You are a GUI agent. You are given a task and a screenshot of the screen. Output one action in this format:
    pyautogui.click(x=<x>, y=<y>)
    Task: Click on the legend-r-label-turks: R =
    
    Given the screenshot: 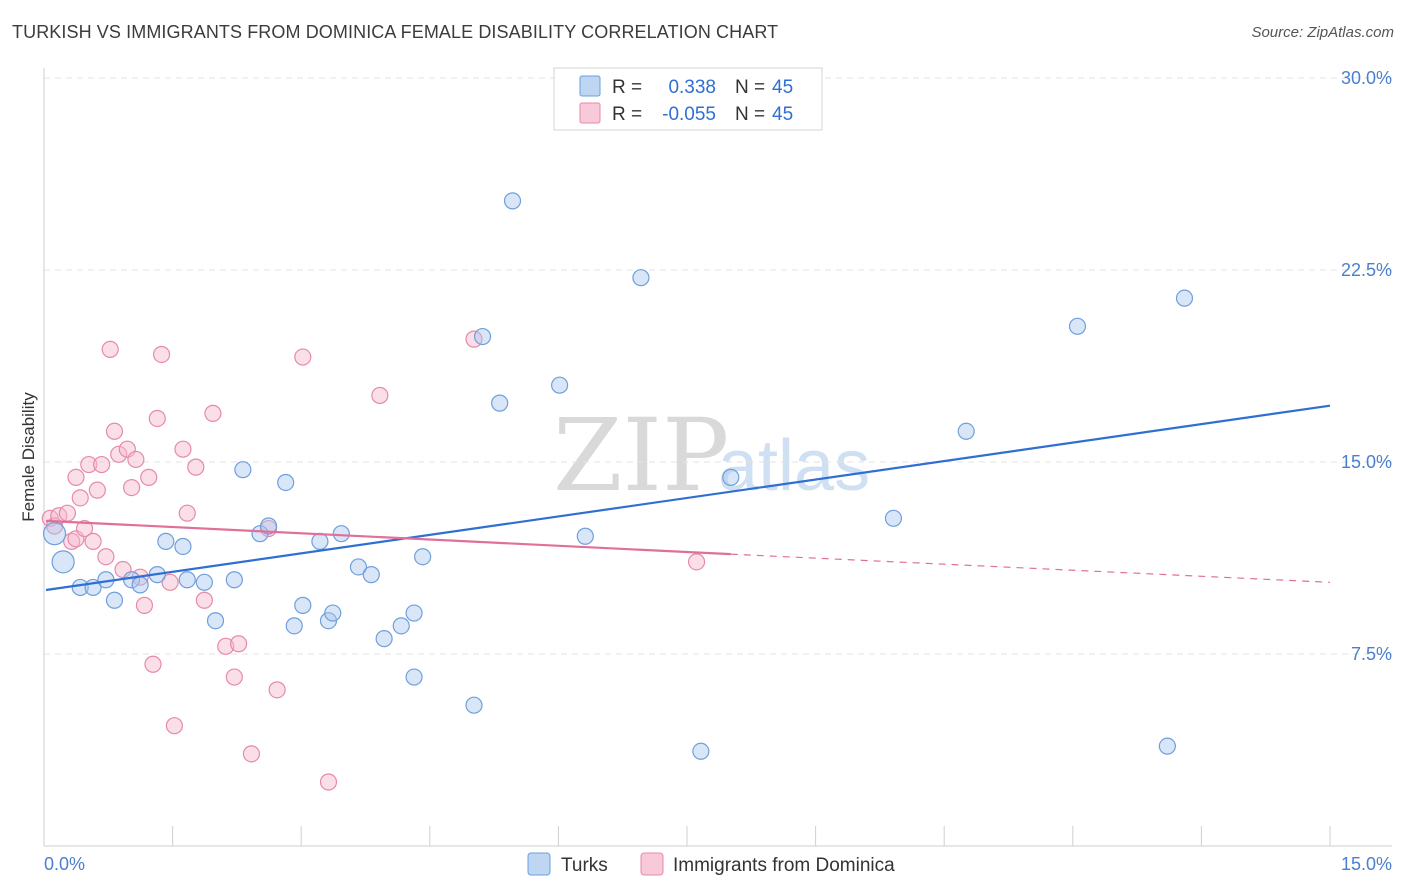 What is the action you would take?
    pyautogui.click(x=627, y=87)
    